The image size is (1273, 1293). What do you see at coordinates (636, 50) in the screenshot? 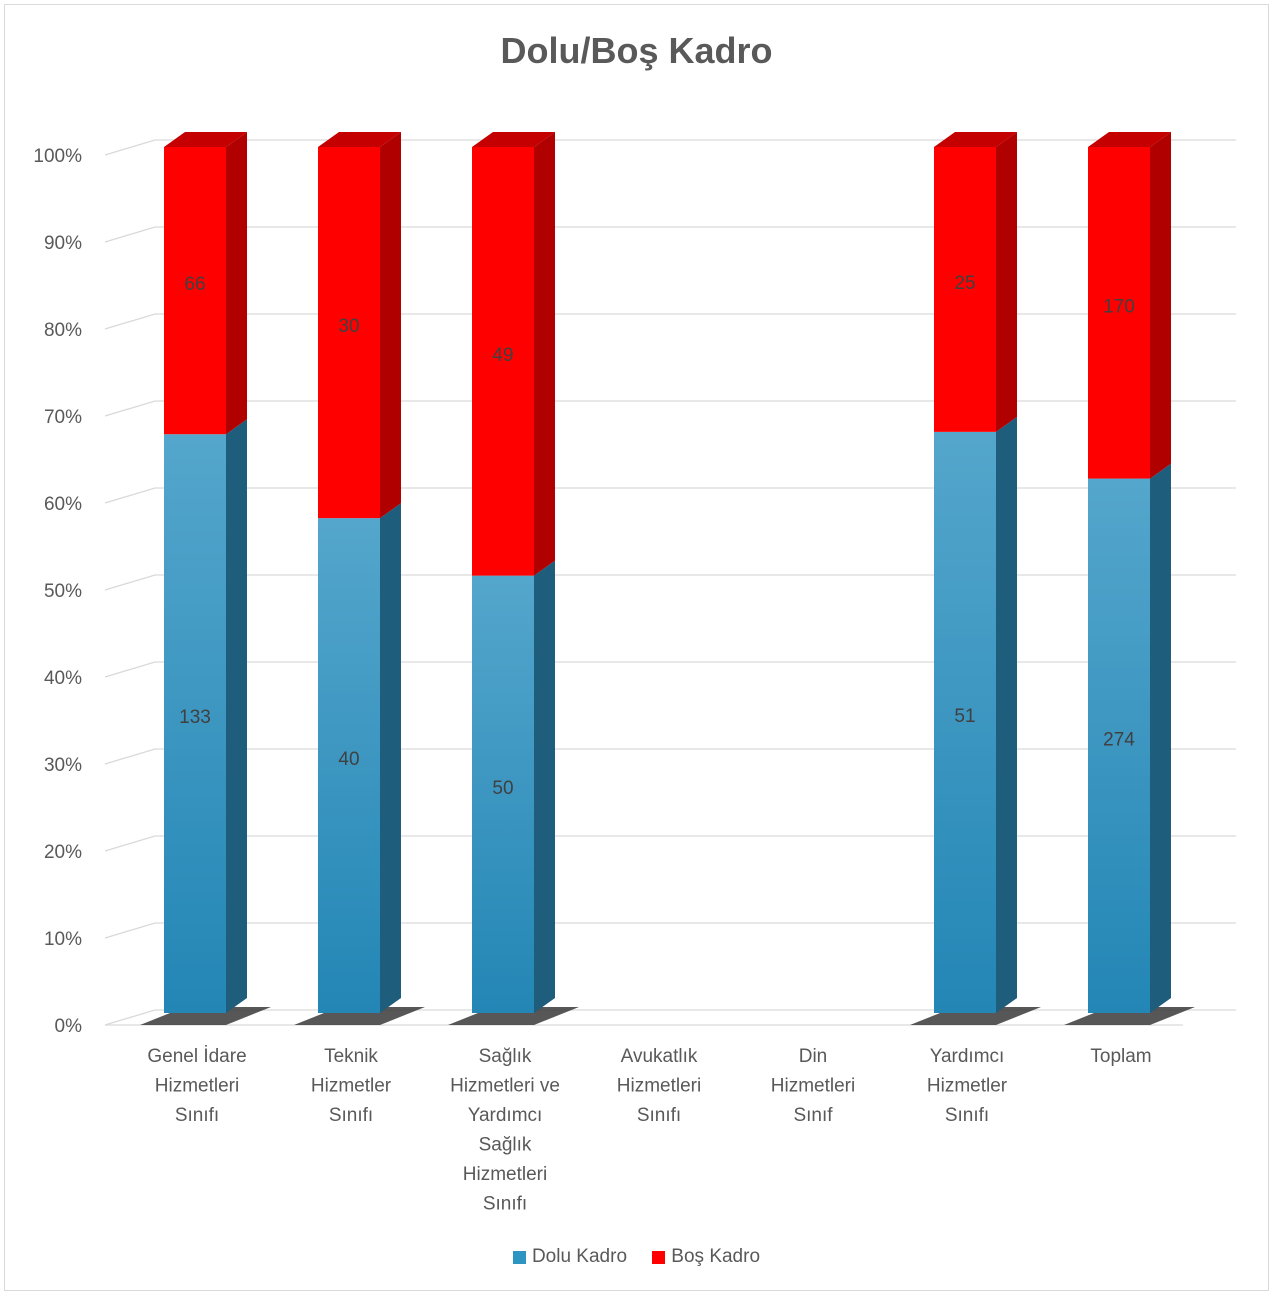
I see `chart-title: Dolu/Boş Kadro` at bounding box center [636, 50].